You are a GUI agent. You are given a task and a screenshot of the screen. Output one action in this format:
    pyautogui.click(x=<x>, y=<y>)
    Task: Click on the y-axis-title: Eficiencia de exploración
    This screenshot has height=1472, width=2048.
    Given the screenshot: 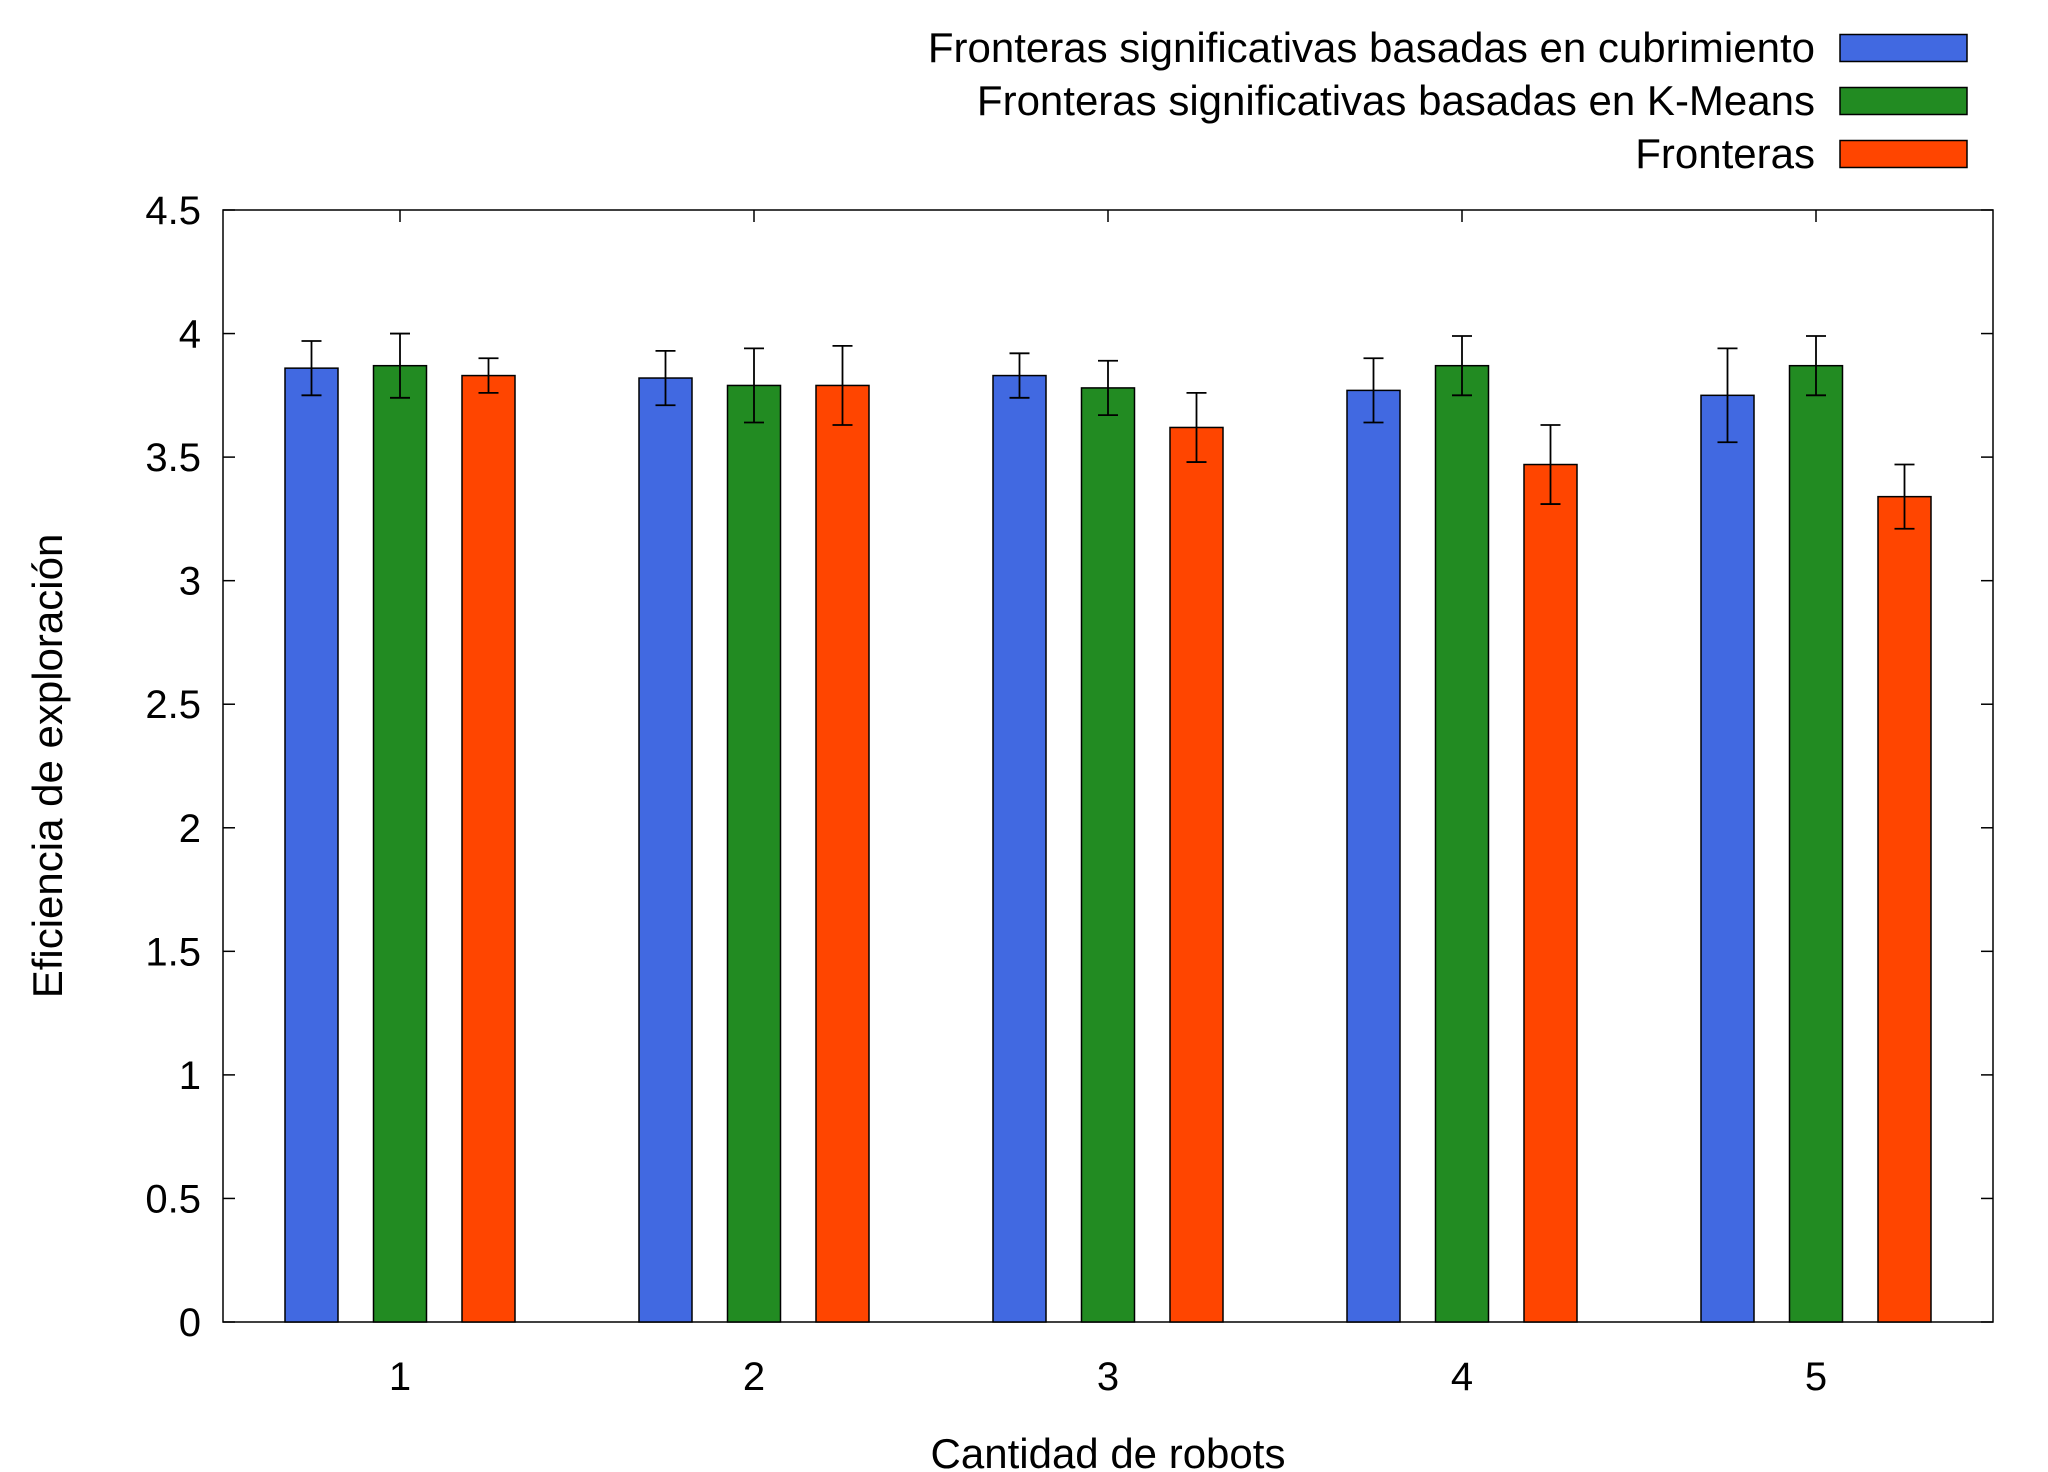 What is the action you would take?
    pyautogui.click(x=47, y=766)
    